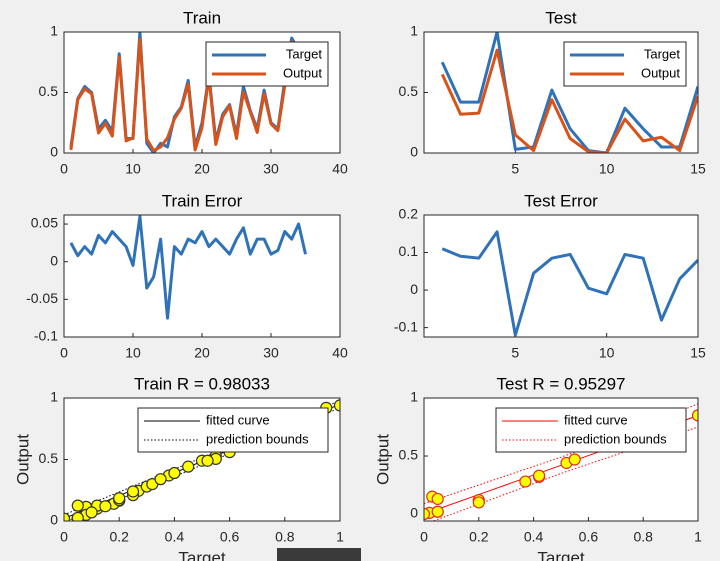 Image resolution: width=720 pixels, height=561 pixels. I want to click on axes-panel: Test Error 5 10 15 -0.1 0 0.1 0.2, so click(550, 275).